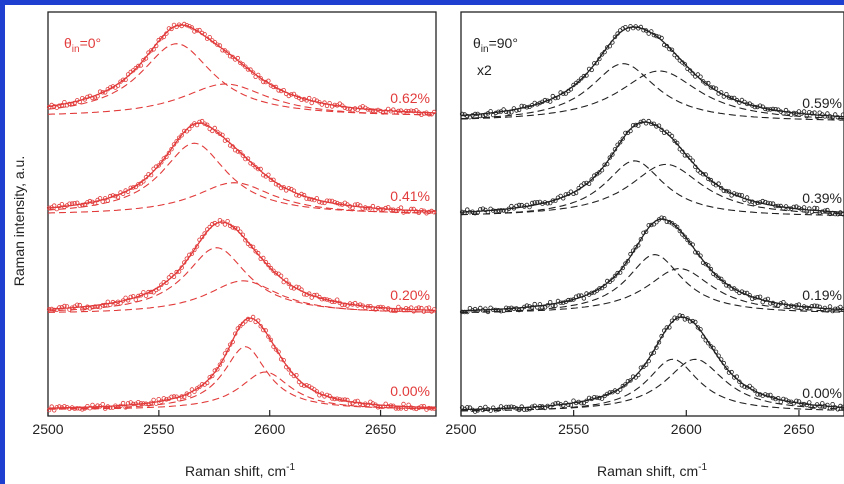 This screenshot has width=844, height=484. I want to click on right-x-tick-label-3: 2650, so click(798, 429).